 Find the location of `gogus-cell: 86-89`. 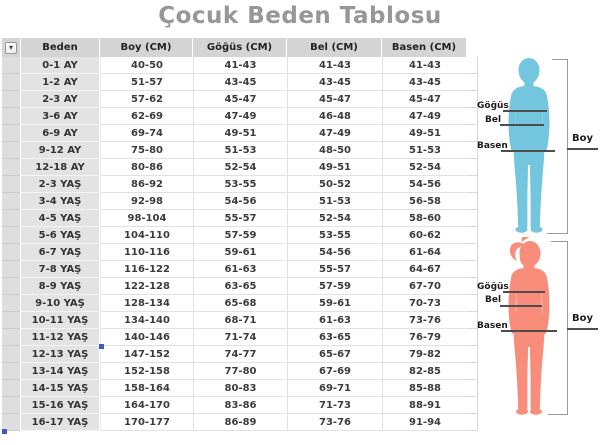

gogus-cell: 86-89 is located at coordinates (240, 422).